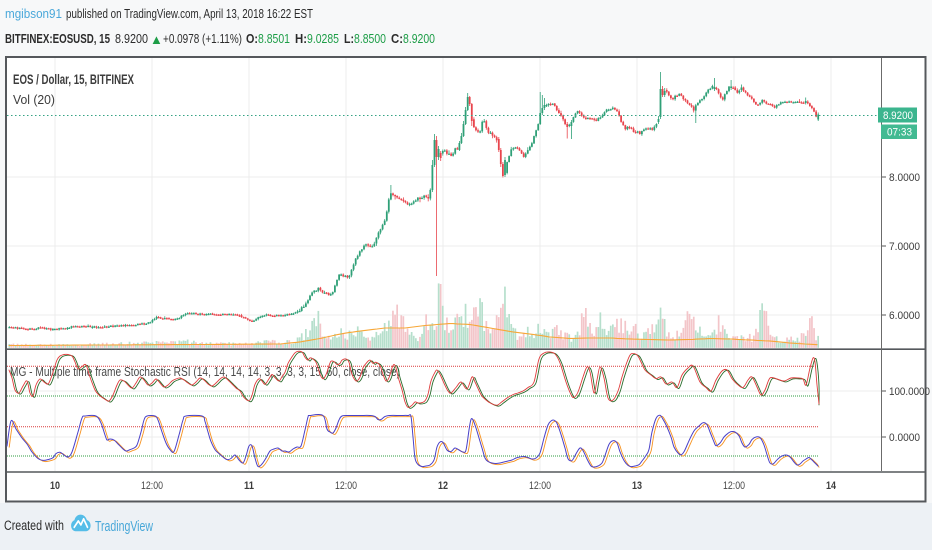 The width and height of the screenshot is (932, 550). Describe the element at coordinates (904, 316) in the screenshot. I see `svg-text: 6.0000` at that location.